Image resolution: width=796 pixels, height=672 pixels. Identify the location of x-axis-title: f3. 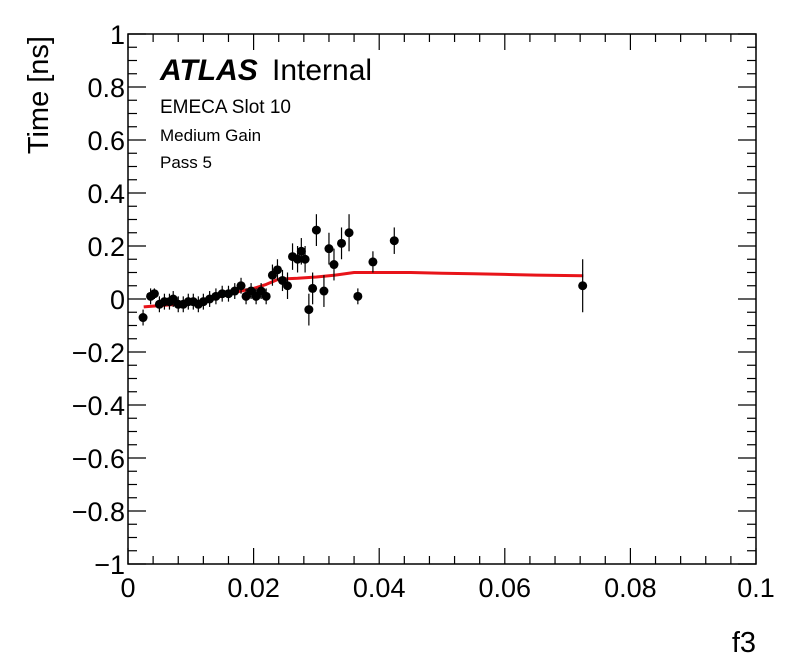
(744, 643).